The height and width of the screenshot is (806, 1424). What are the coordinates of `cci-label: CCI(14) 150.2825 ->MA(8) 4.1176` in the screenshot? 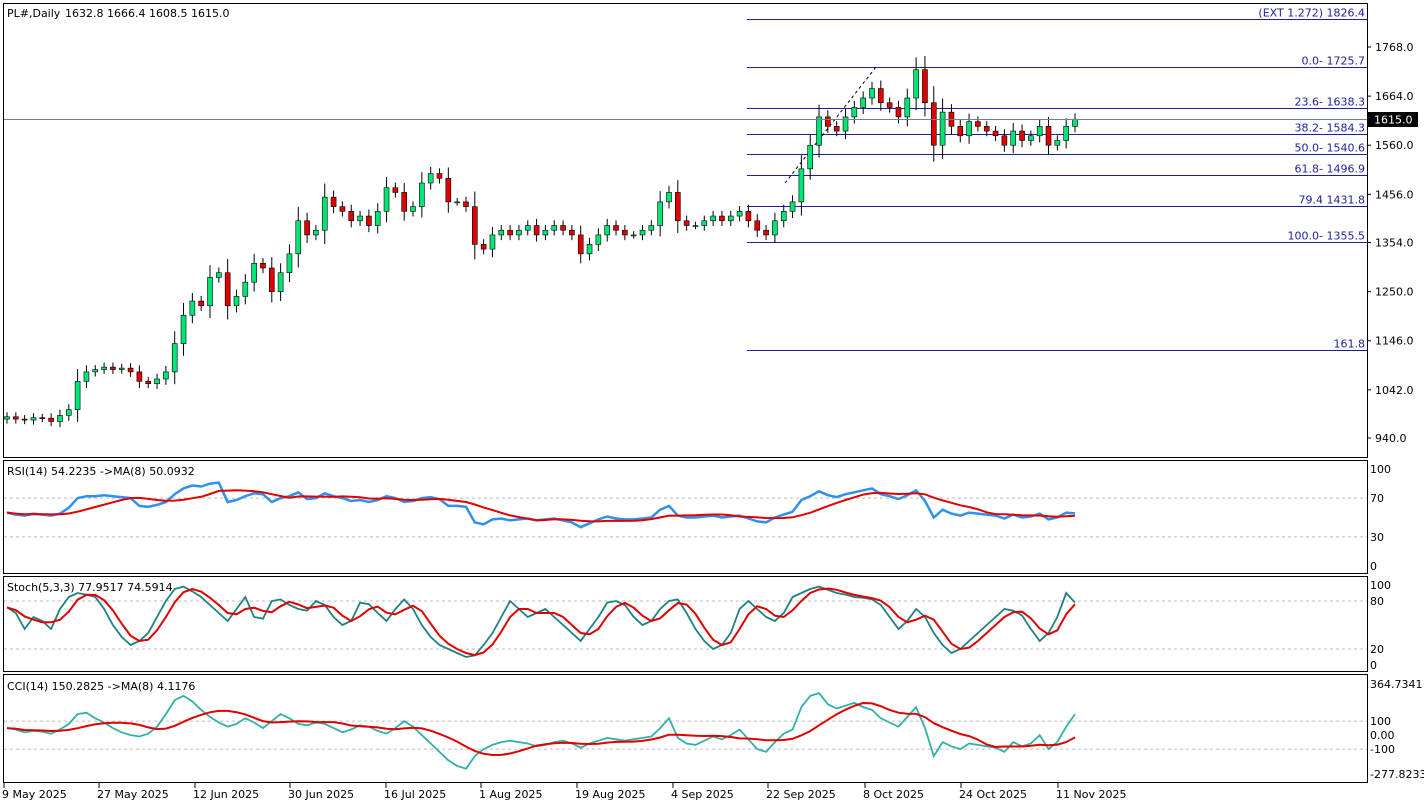 It's located at (101, 686).